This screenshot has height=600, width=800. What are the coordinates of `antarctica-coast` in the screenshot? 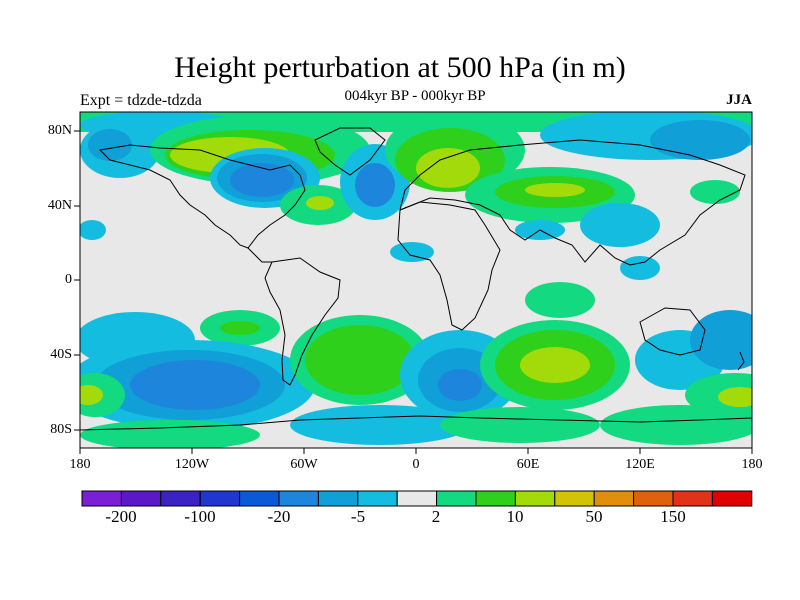 It's located at (416, 423).